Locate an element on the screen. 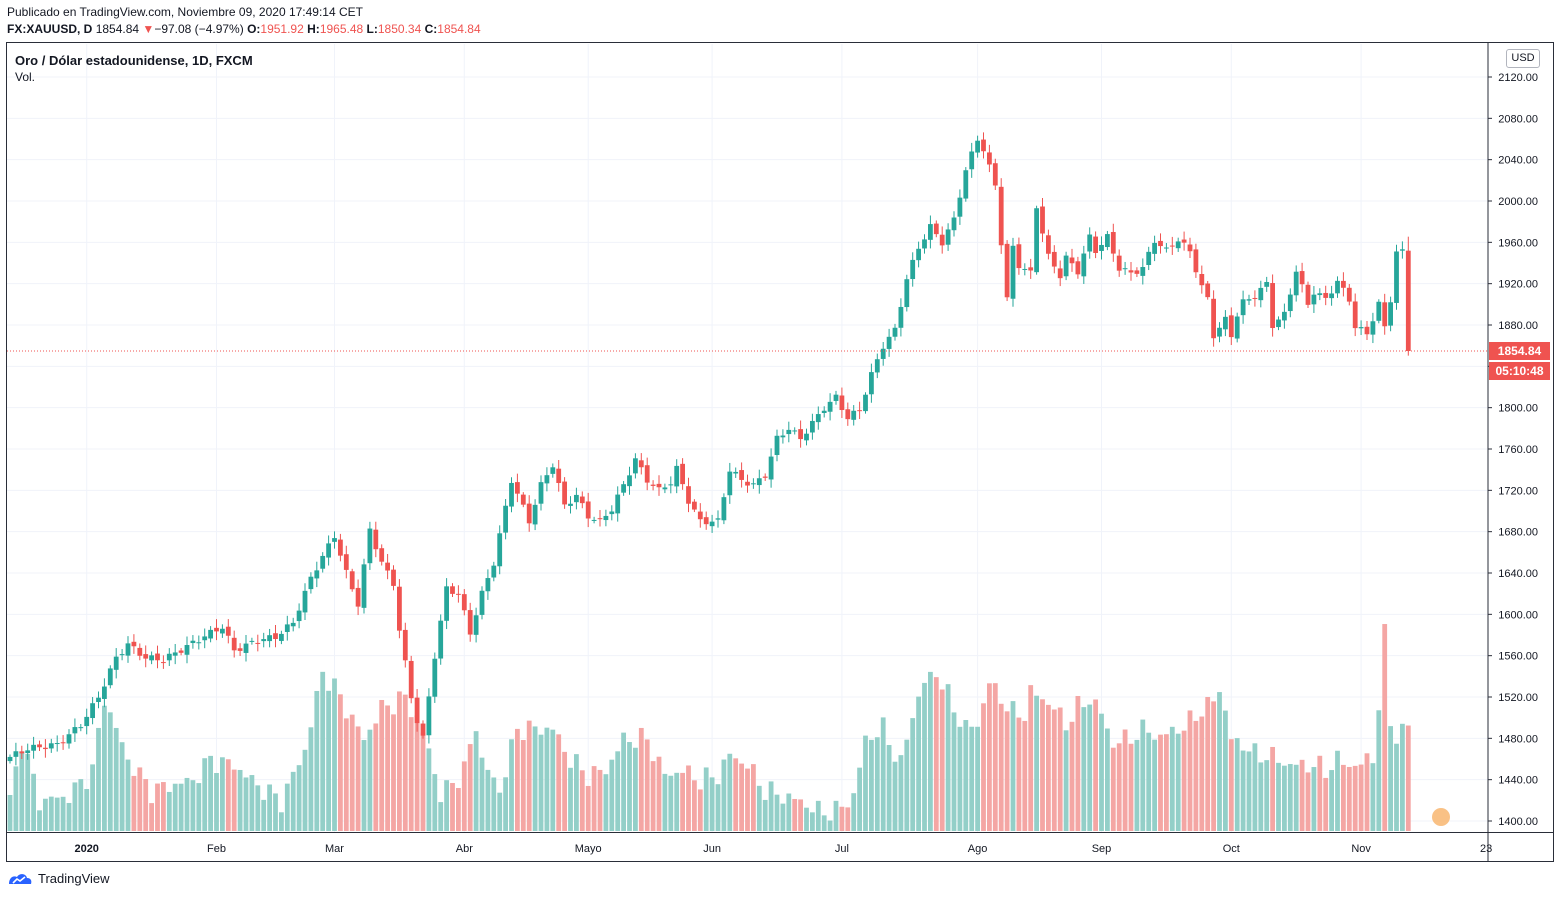 Image resolution: width=1560 pixels, height=898 pixels. high-label: H: is located at coordinates (313, 29).